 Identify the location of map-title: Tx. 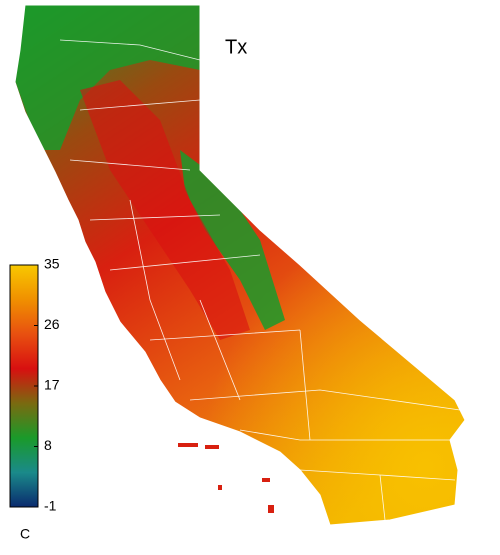
(236, 47).